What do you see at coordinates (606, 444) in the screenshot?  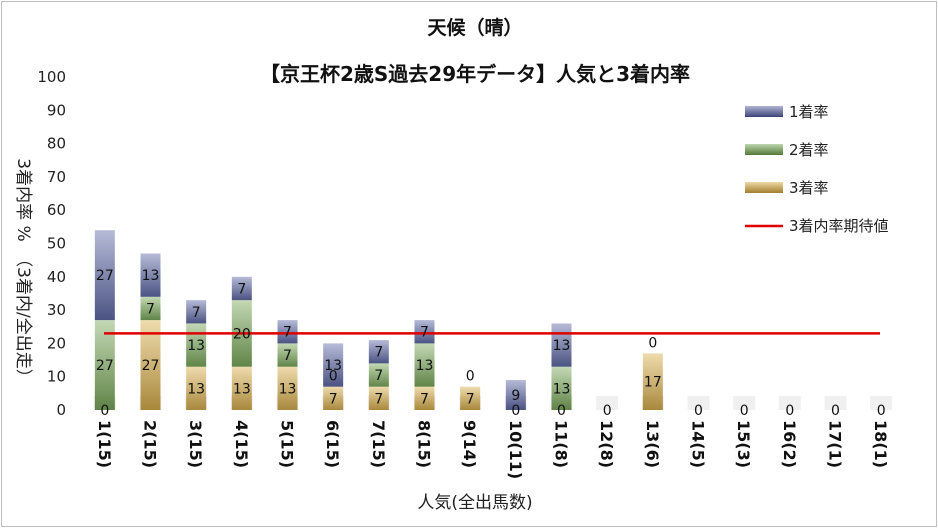 I see `x-tick-label: 12(8)` at bounding box center [606, 444].